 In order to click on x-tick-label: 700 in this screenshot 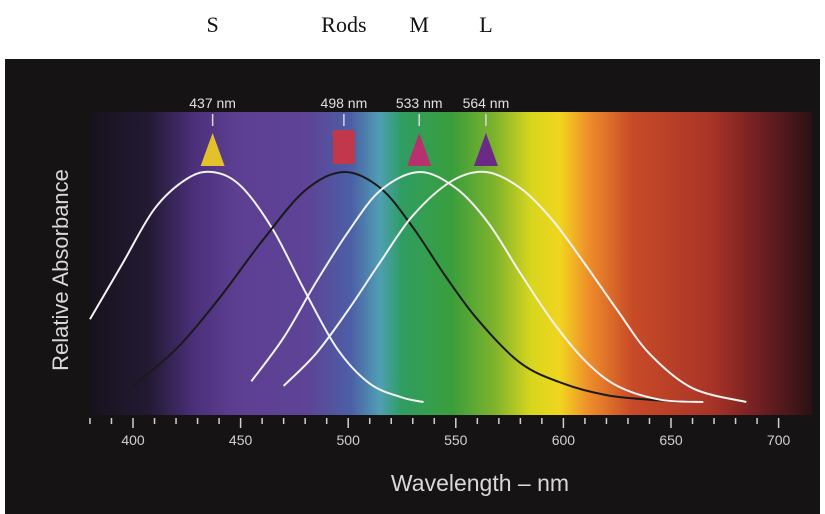, I will do `click(779, 440)`.